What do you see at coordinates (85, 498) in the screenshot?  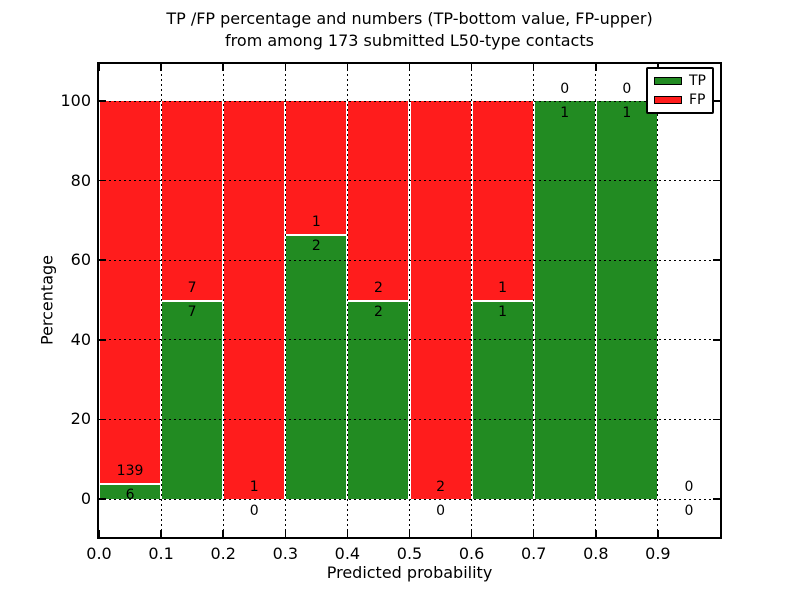 I see `y-tick-label: 0` at bounding box center [85, 498].